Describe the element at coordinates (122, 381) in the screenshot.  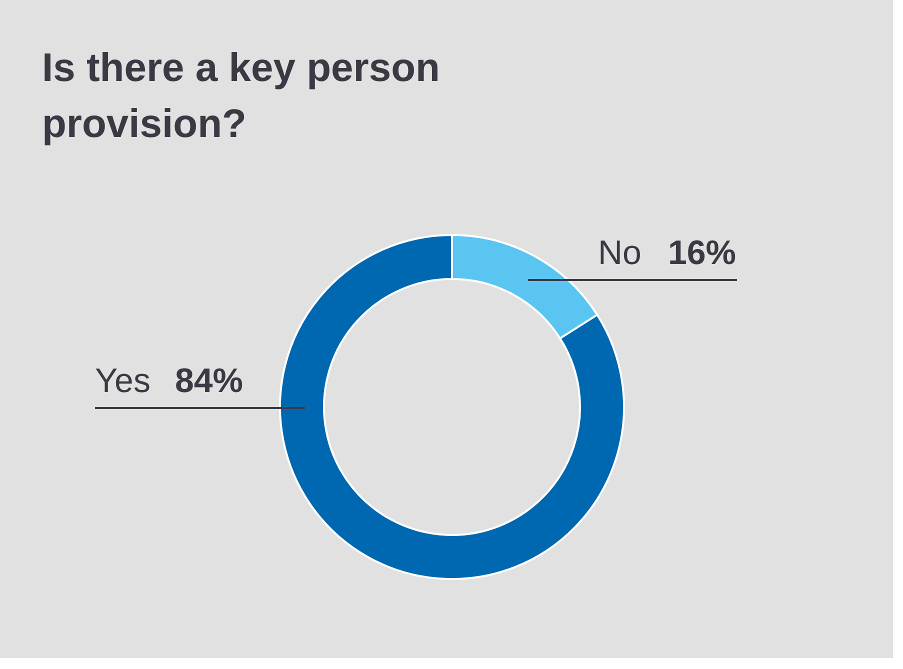
I see `slice-label: Yes` at that location.